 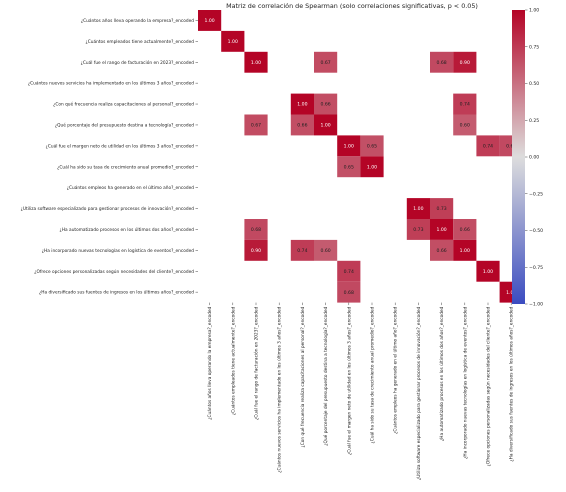 What do you see at coordinates (518, 157) in the screenshot?
I see `colorbar-gradient` at bounding box center [518, 157].